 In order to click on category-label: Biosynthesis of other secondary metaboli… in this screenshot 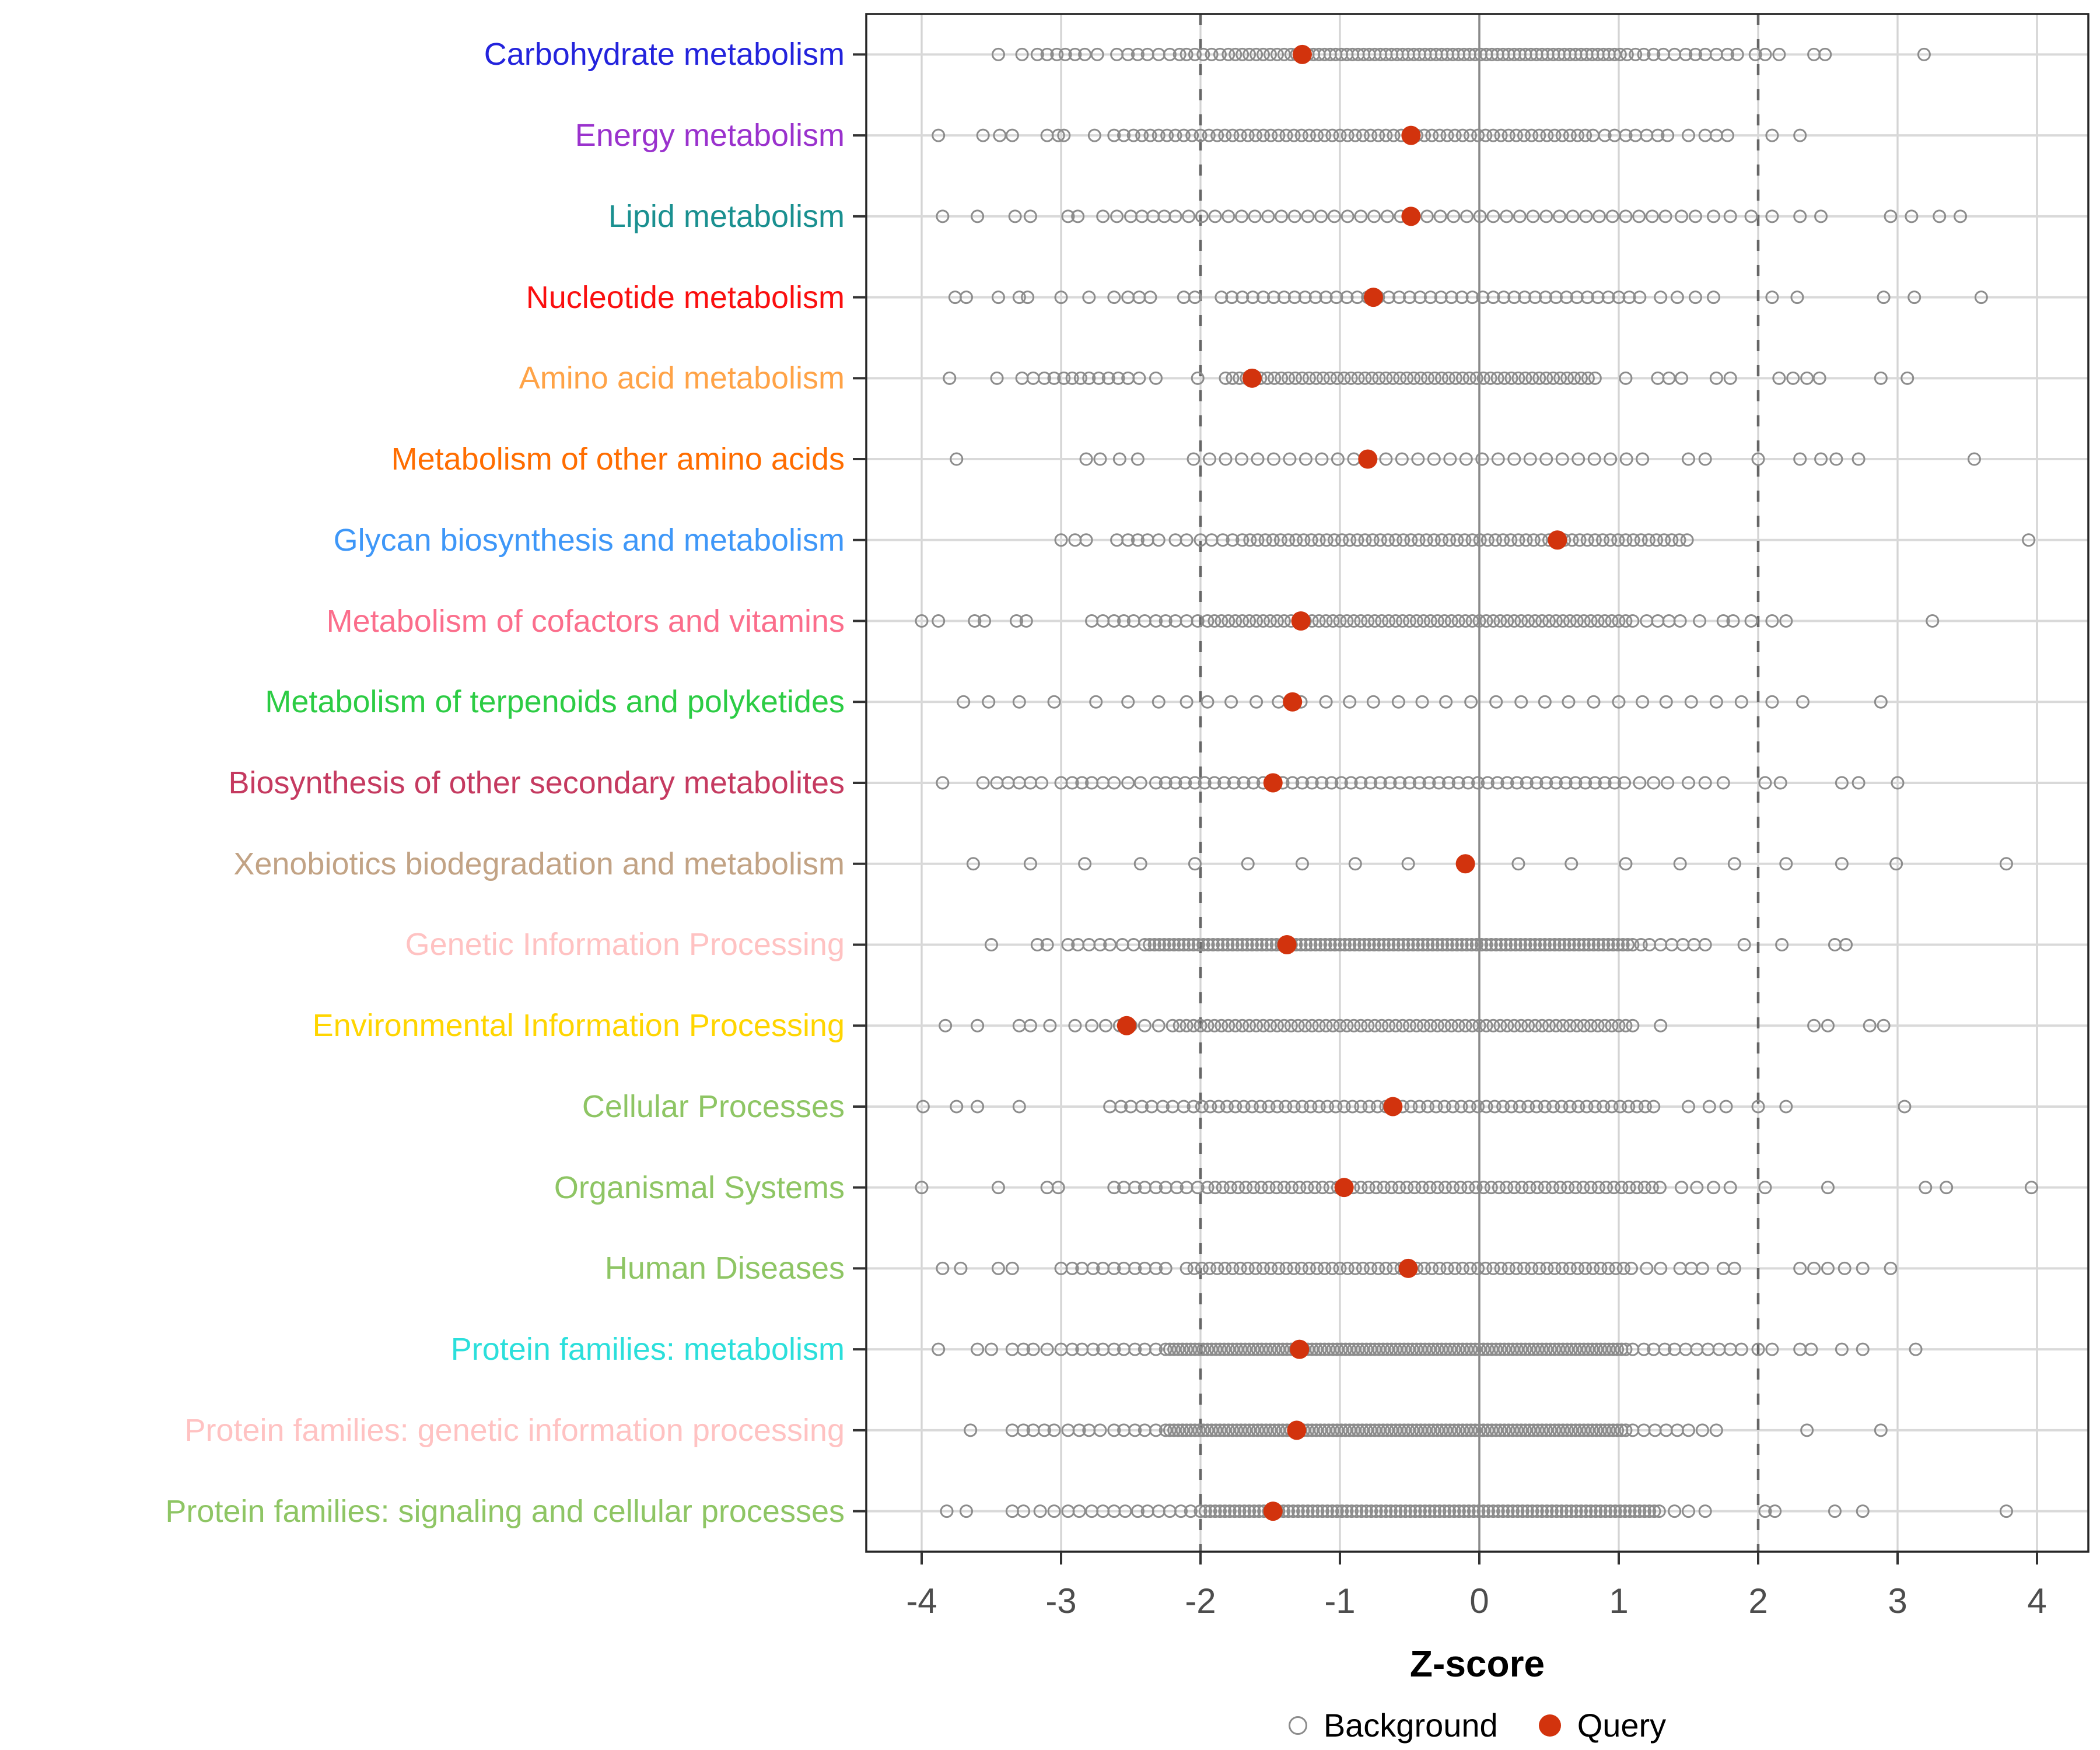, I will do `click(536, 782)`.